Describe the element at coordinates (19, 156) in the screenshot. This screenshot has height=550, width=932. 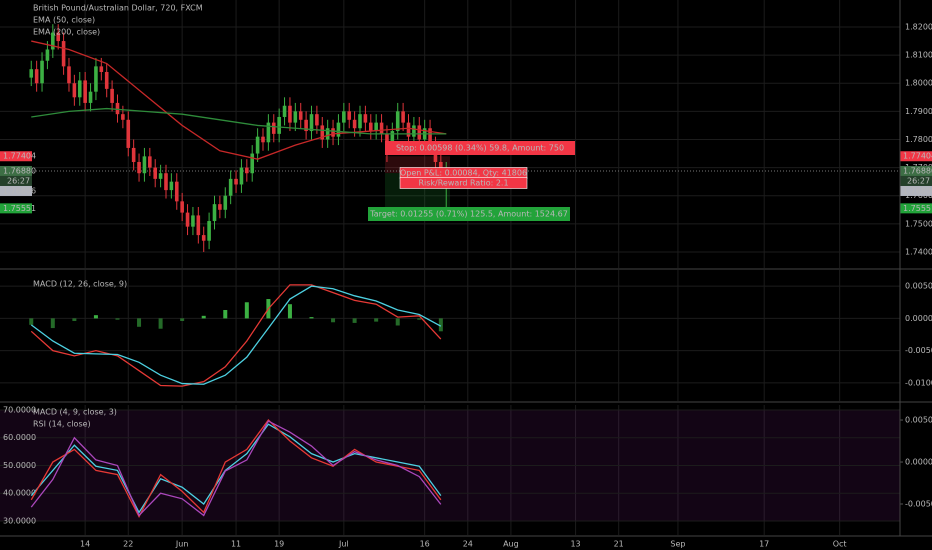
I see `price-label: 1.77404` at that location.